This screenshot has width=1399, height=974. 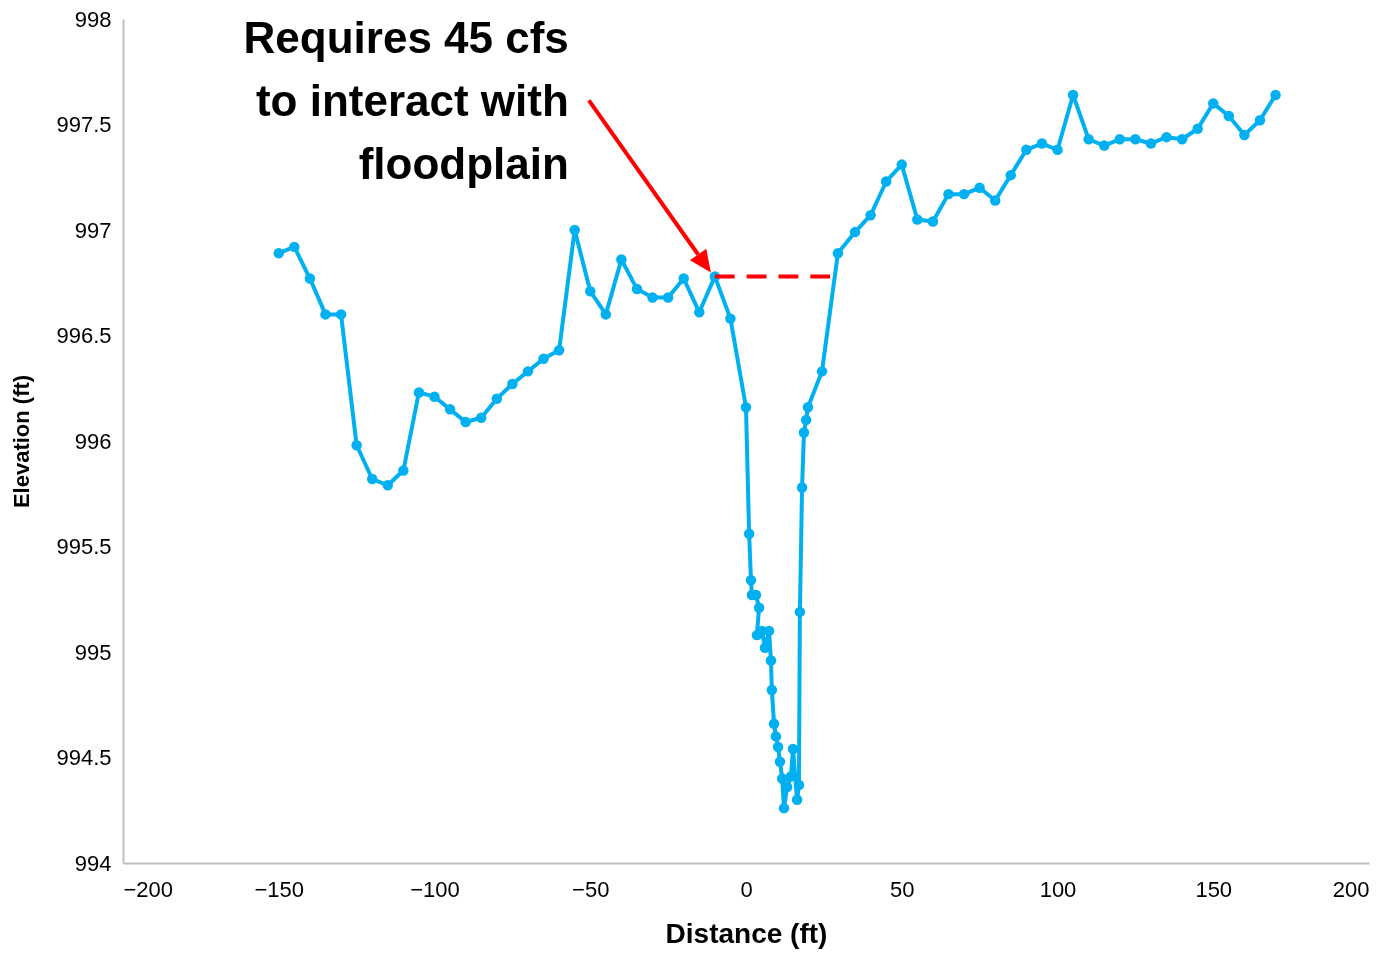 I want to click on x-tick-label: −50, so click(x=591, y=889).